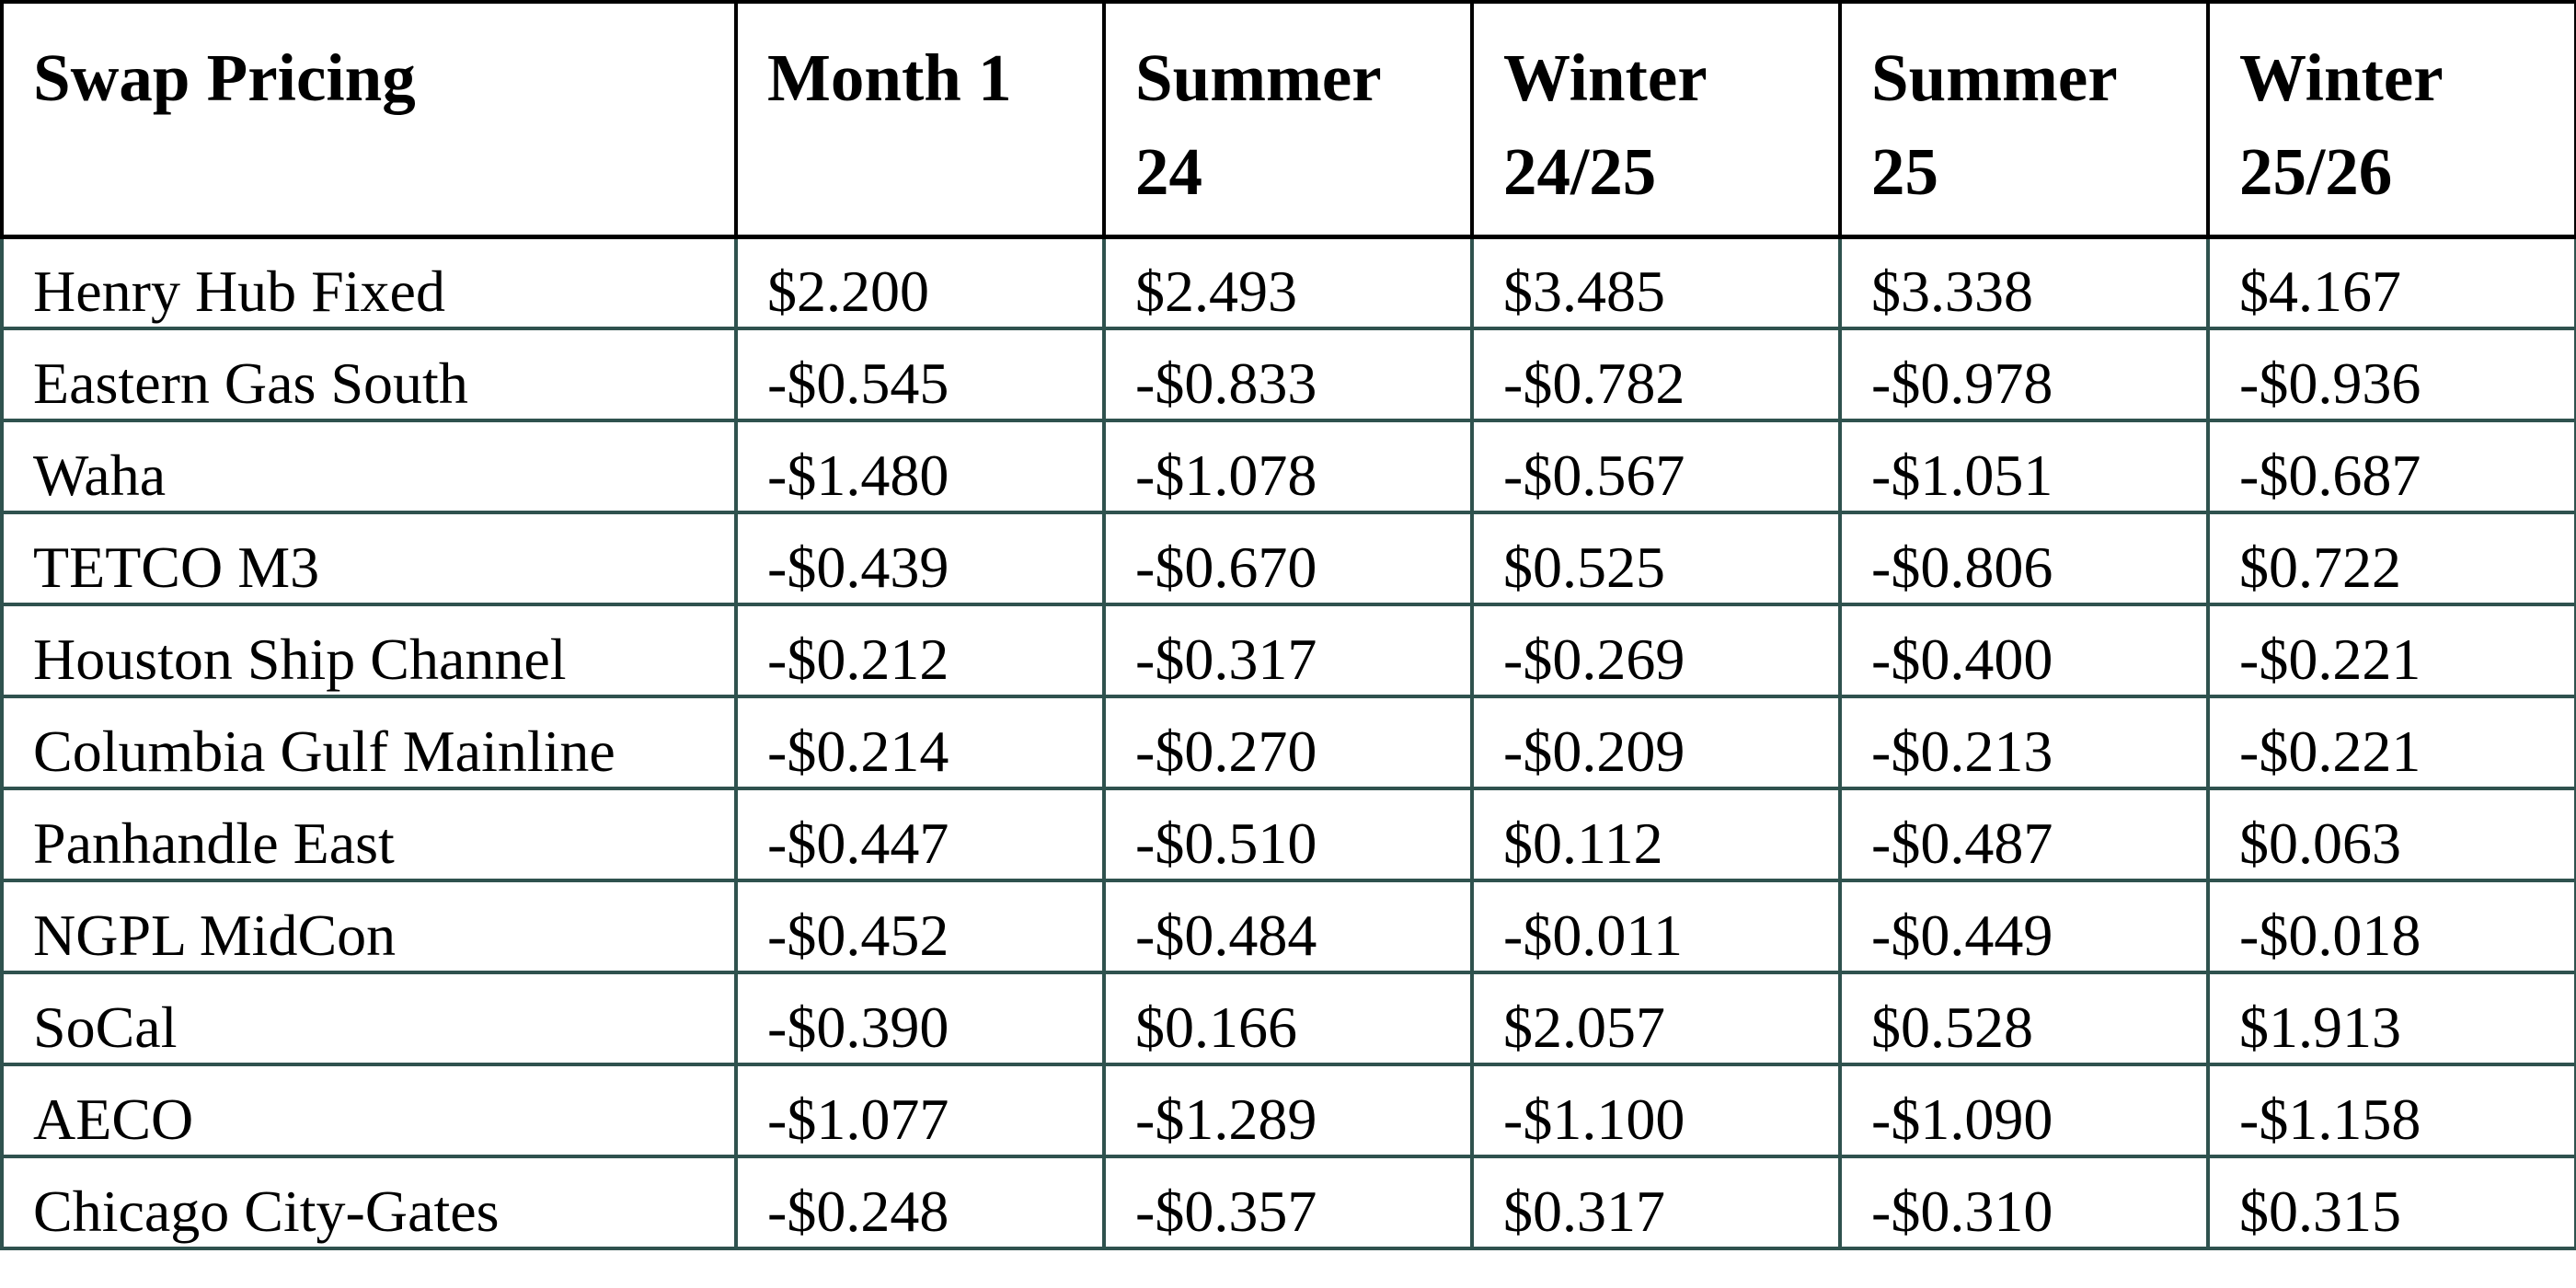  Describe the element at coordinates (920, 120) in the screenshot. I see `header-cell-period: Month 1` at that location.